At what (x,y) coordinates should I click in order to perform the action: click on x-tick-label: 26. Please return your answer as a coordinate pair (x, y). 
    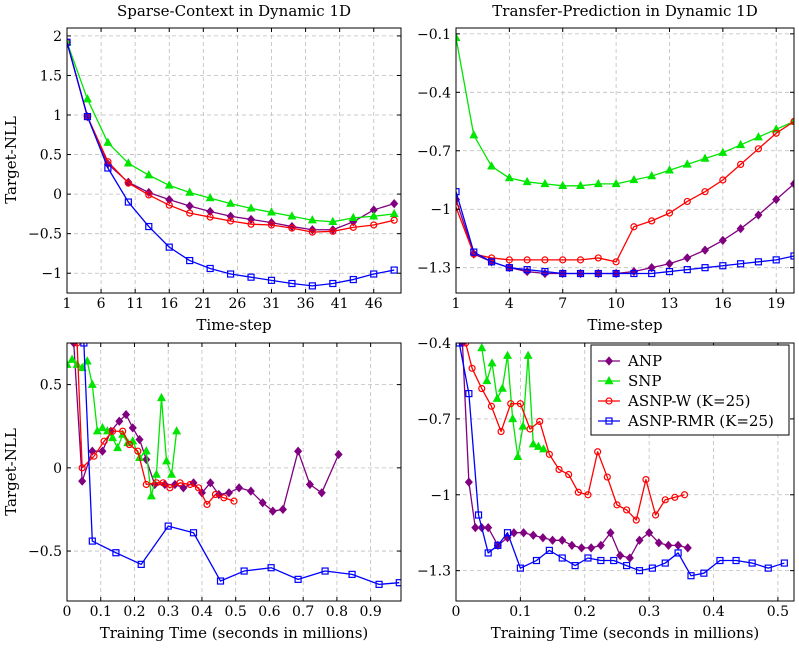
    Looking at the image, I should click on (237, 304).